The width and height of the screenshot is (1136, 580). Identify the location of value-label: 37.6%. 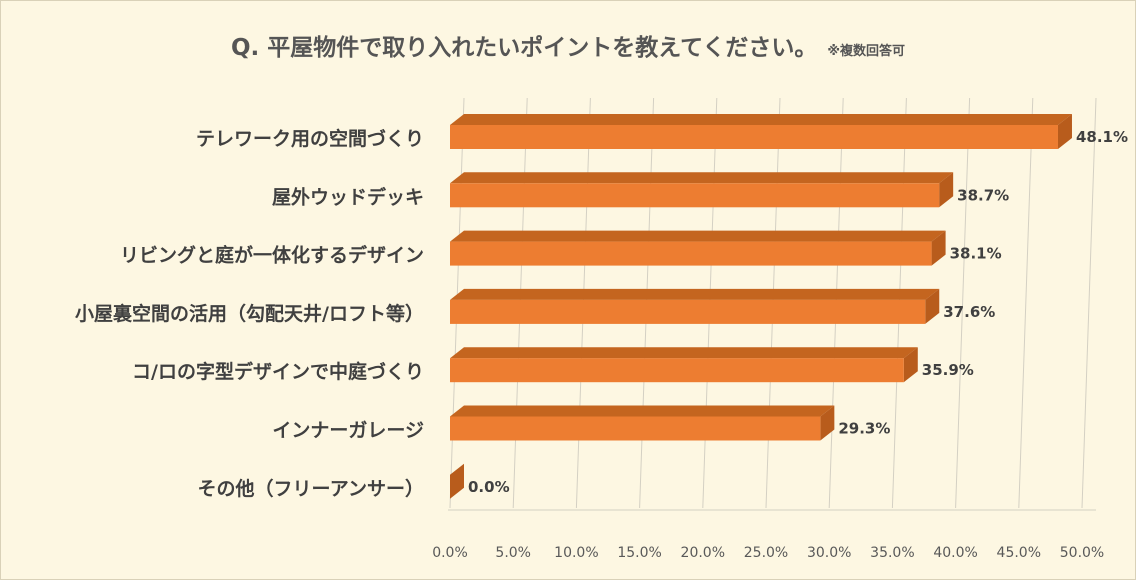
(969, 312).